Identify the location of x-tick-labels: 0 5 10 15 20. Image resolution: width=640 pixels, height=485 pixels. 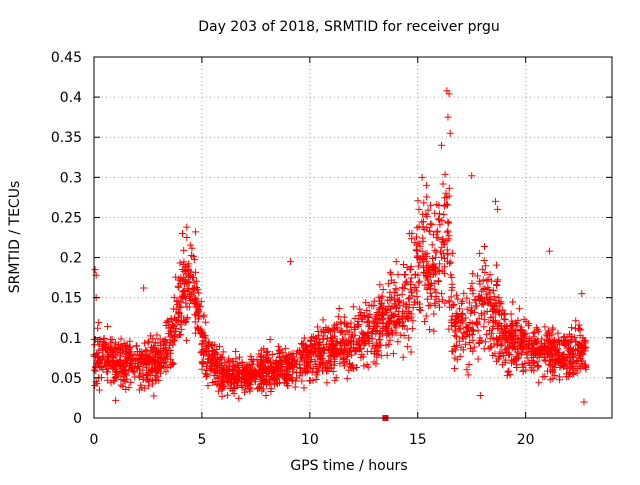
(312, 440).